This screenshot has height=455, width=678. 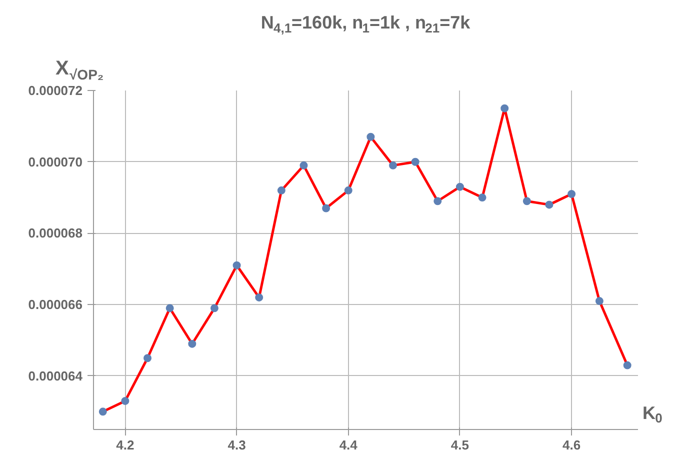 I want to click on y-tick-label: 0.000072, so click(x=55, y=90).